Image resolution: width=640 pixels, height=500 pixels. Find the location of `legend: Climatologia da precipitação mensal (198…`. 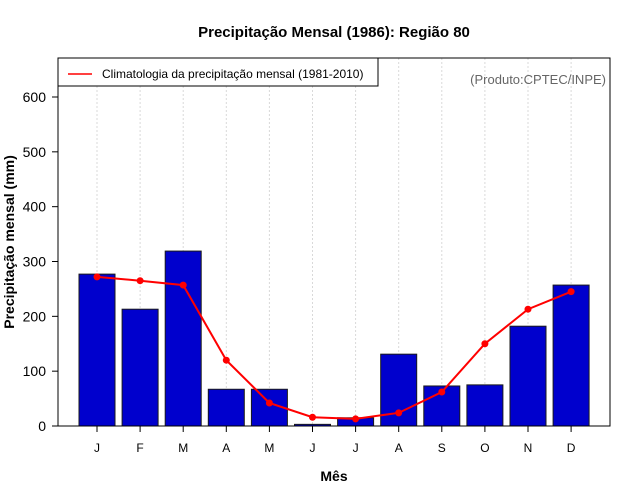

legend: Climatologia da precipitação mensal (198… is located at coordinates (218, 72).